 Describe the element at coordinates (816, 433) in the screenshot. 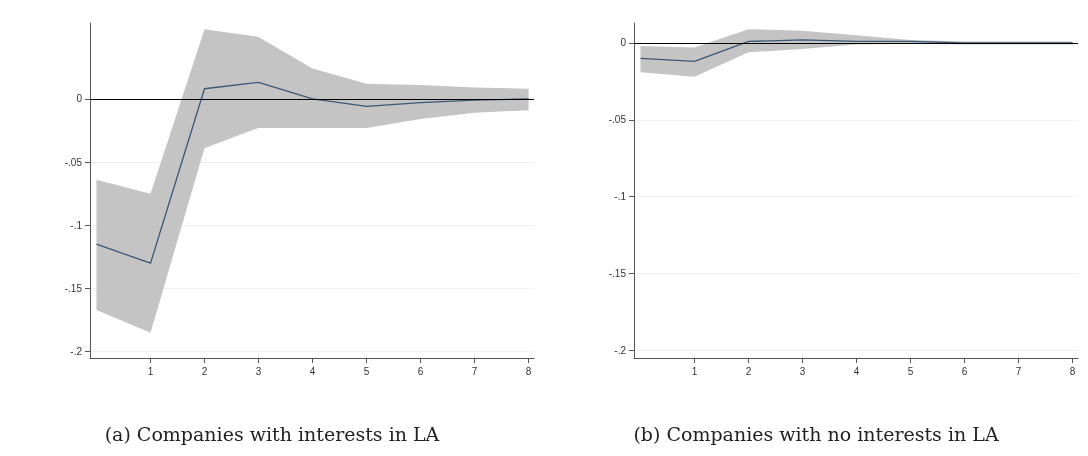

I see `text: (b) Companies with no interests in LA` at that location.